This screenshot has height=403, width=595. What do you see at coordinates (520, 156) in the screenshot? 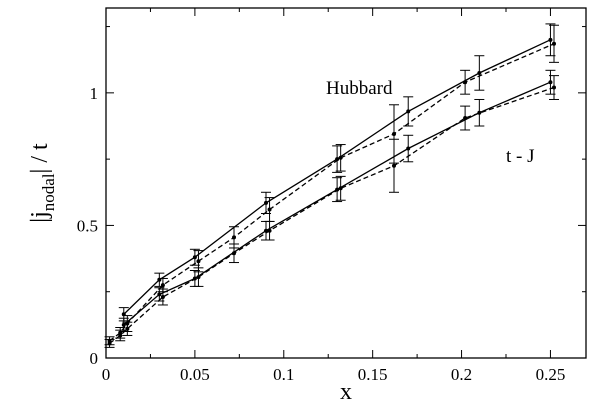
I see `annotation-tj: t - J` at bounding box center [520, 156].